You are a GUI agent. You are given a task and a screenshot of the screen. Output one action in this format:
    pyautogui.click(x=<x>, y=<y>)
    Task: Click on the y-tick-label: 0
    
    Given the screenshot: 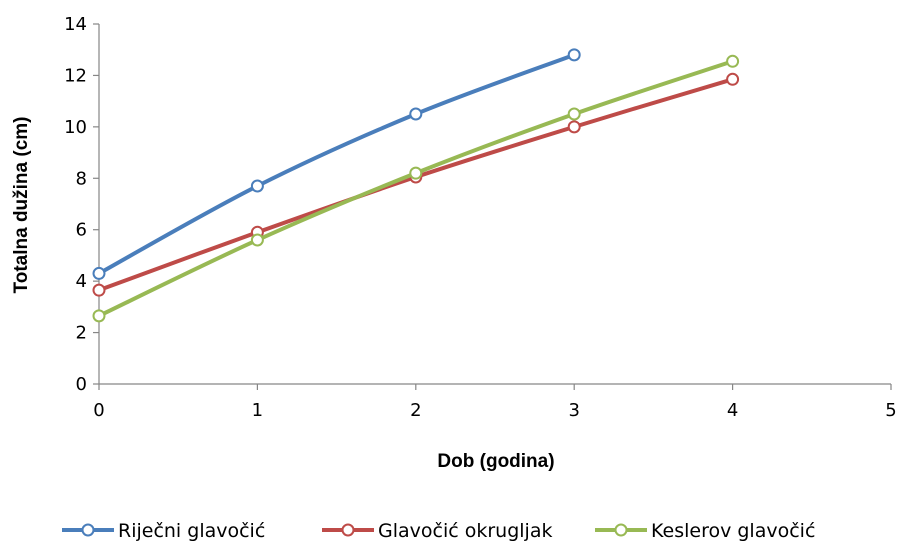 What is the action you would take?
    pyautogui.click(x=81, y=384)
    